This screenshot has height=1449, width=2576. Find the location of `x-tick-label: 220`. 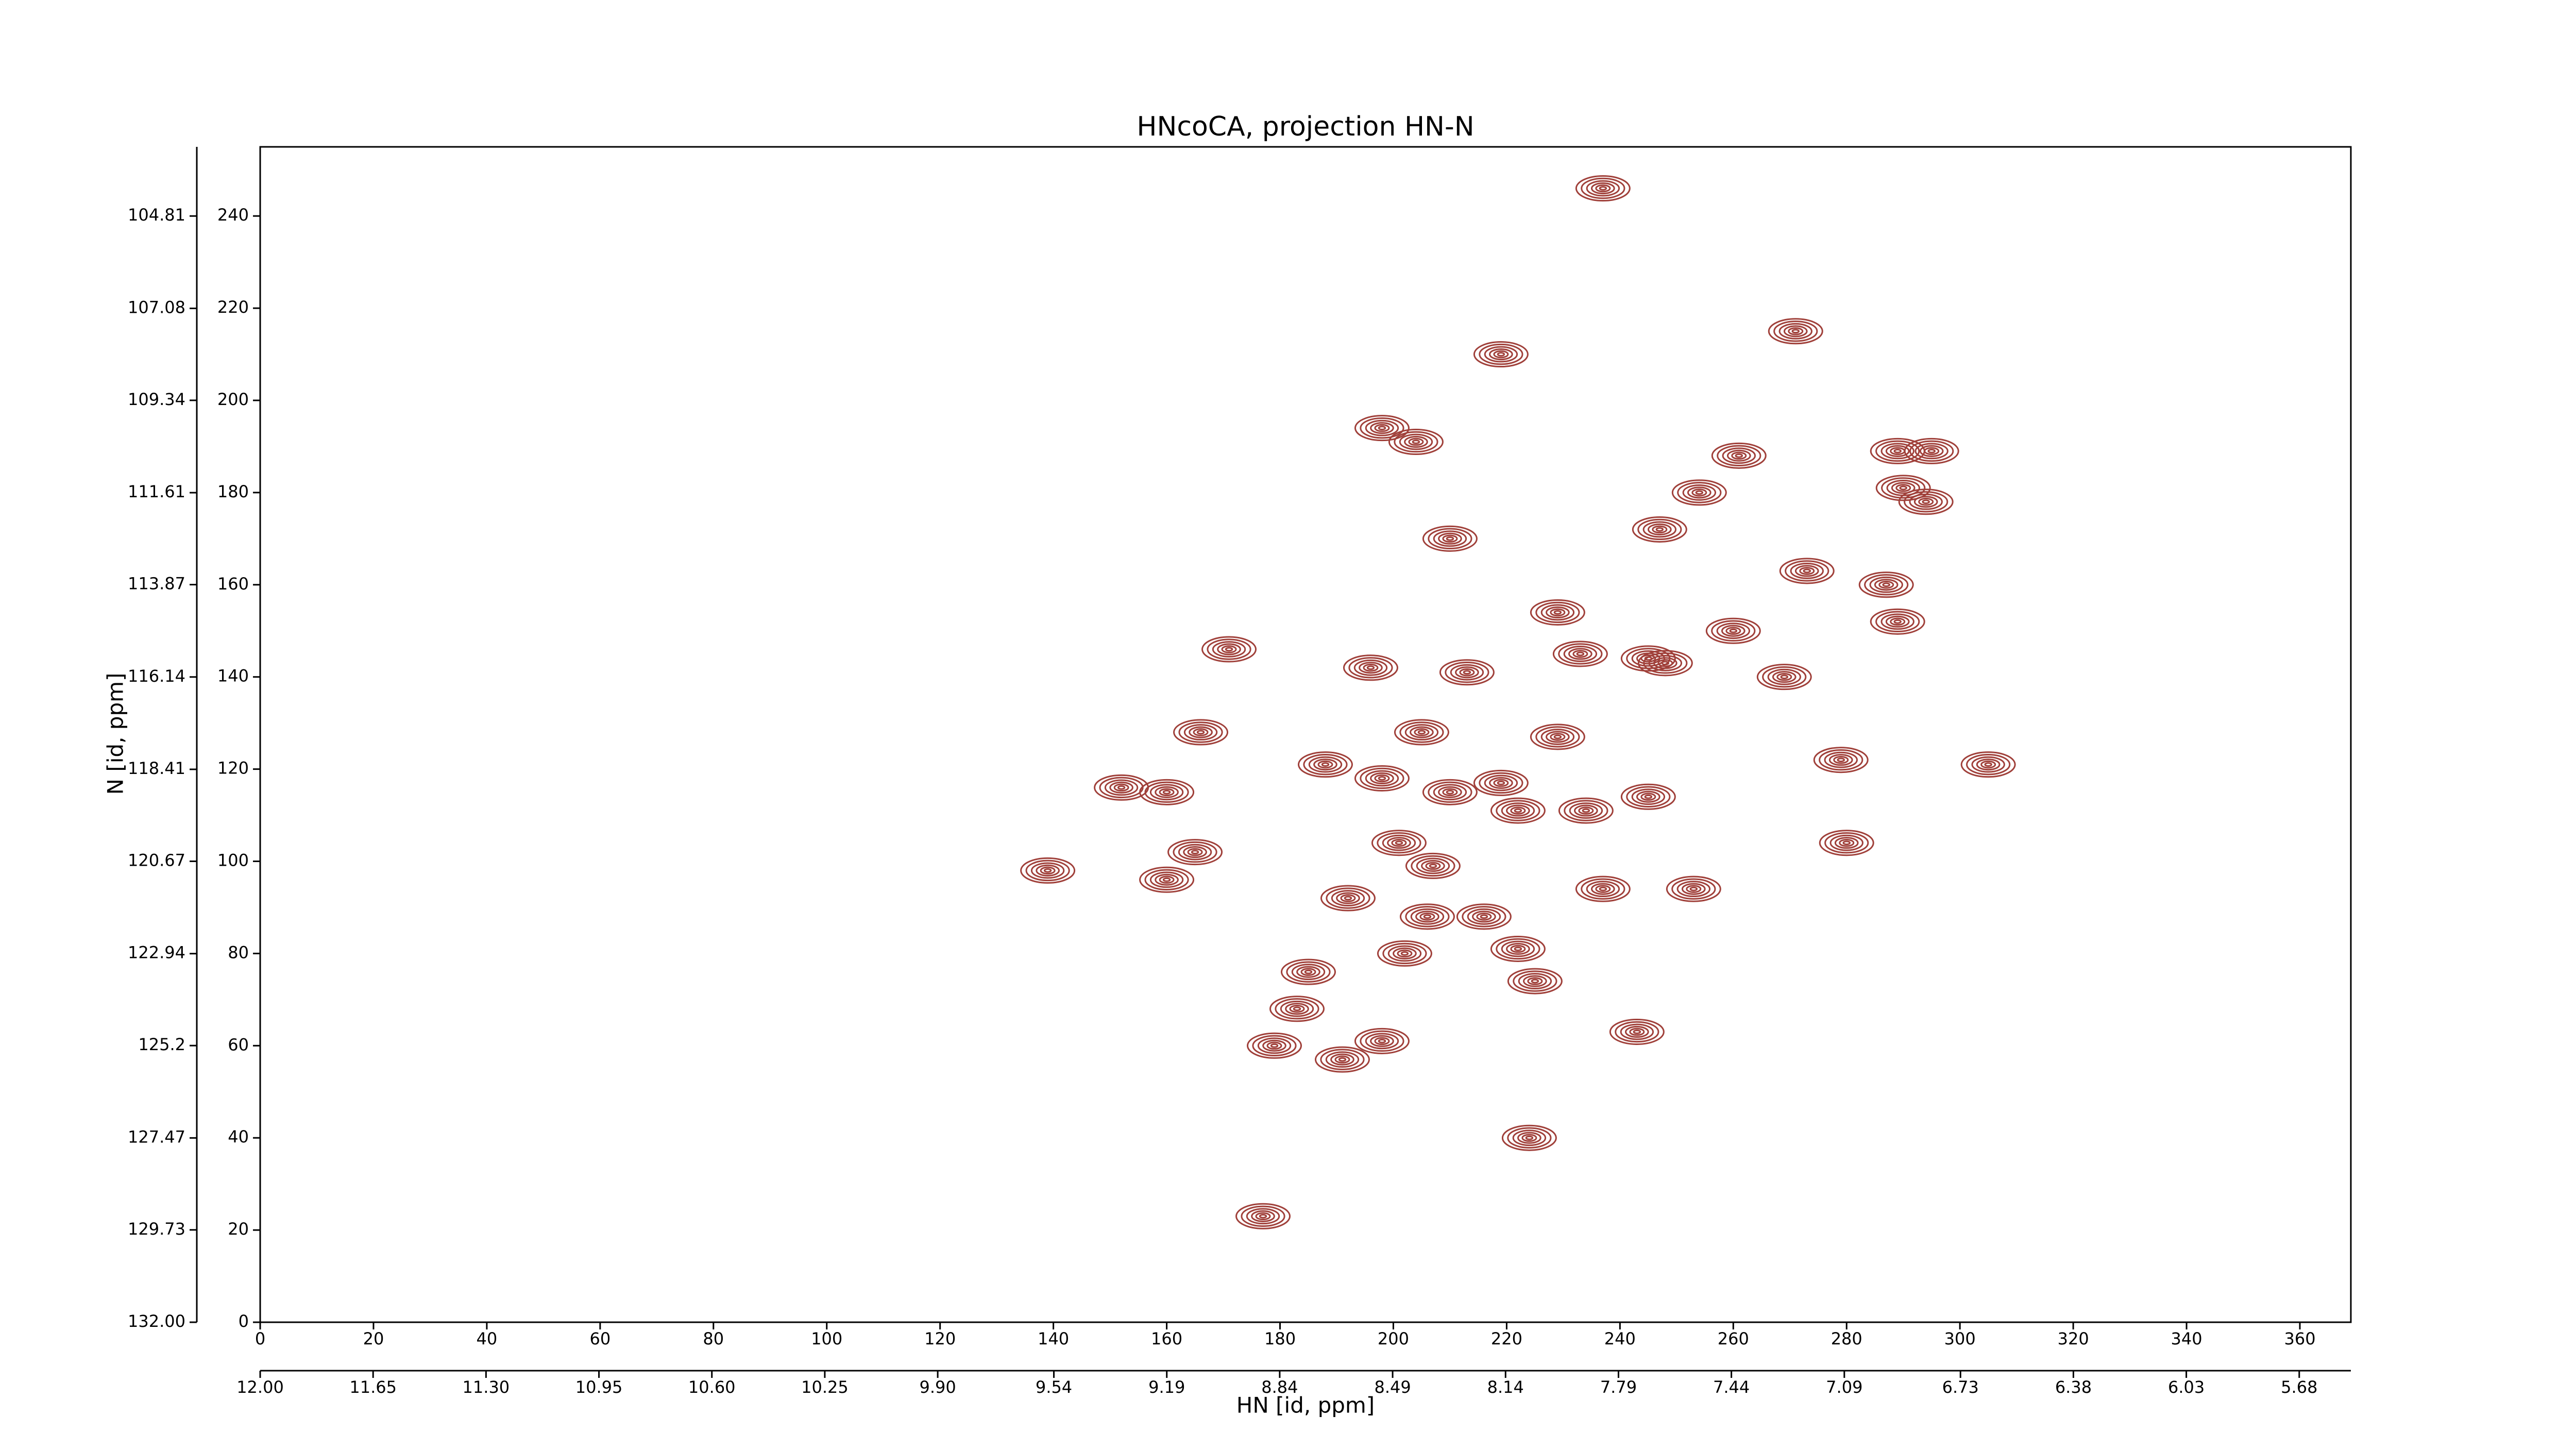

x-tick-label: 220 is located at coordinates (1506, 1339).